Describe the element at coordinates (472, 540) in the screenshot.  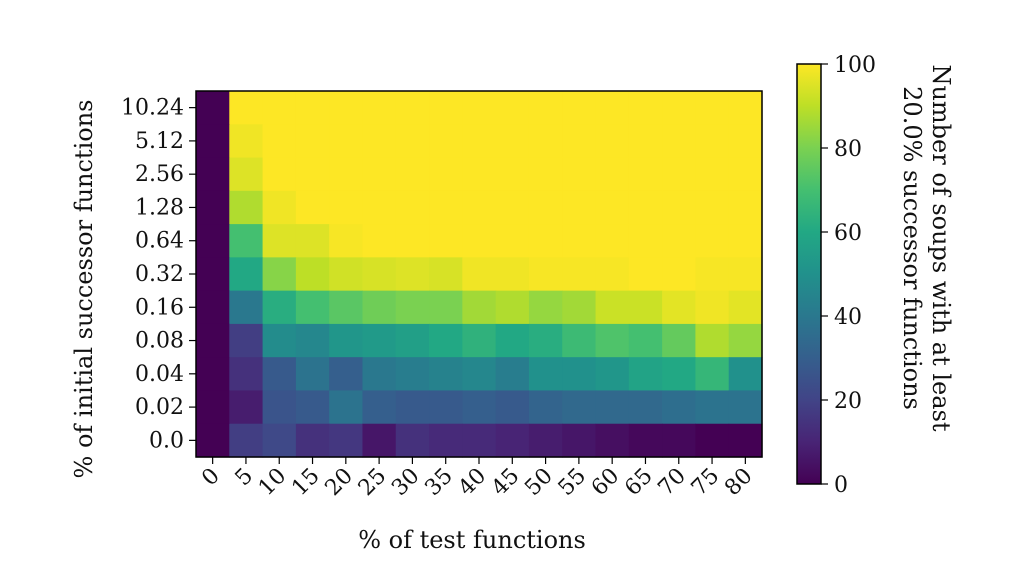
I see `x-axis-label: % of test functions` at that location.